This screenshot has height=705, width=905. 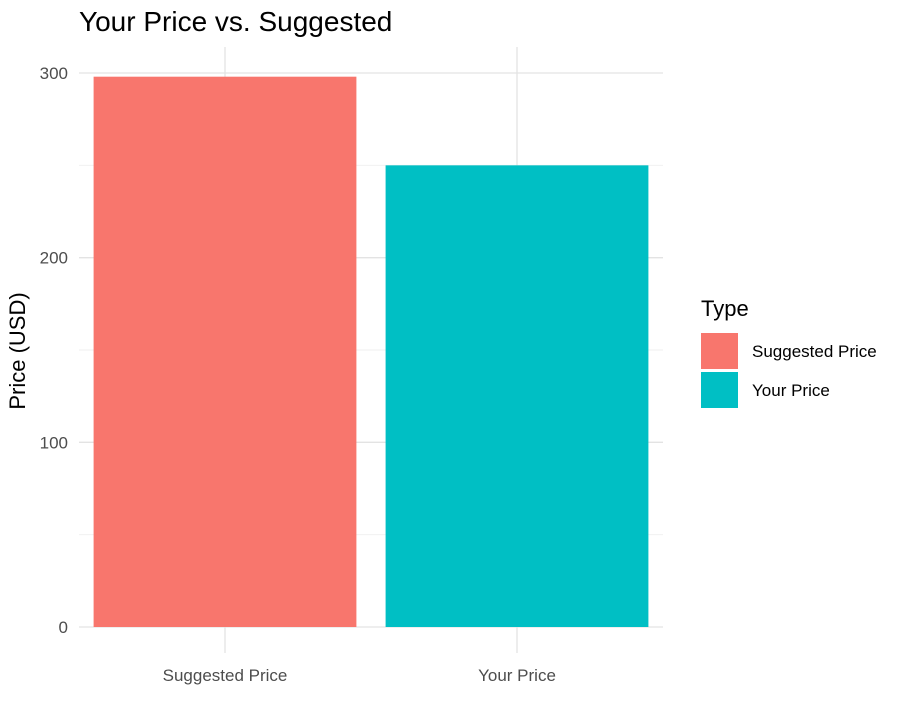 What do you see at coordinates (725, 308) in the screenshot?
I see `legend-title: Type` at bounding box center [725, 308].